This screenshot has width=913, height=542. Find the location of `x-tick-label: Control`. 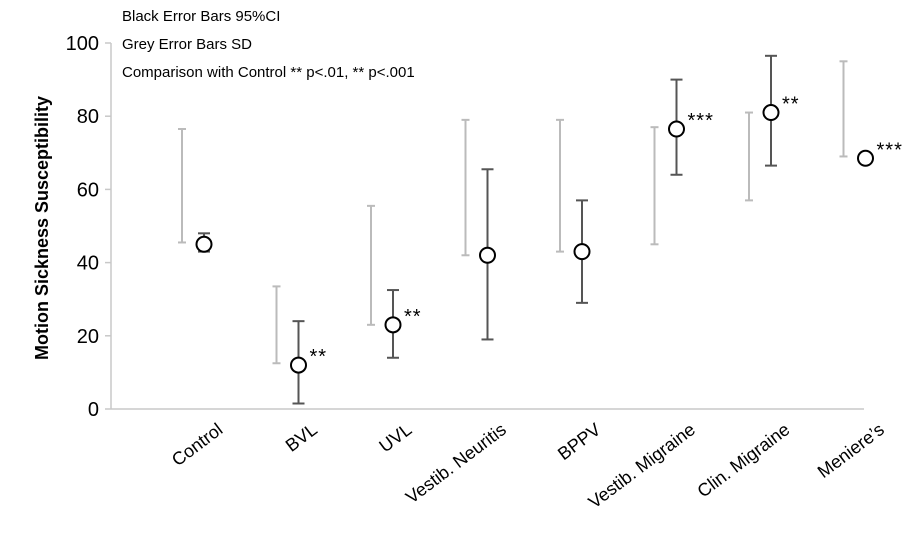

x-tick-label: Control is located at coordinates (197, 444).